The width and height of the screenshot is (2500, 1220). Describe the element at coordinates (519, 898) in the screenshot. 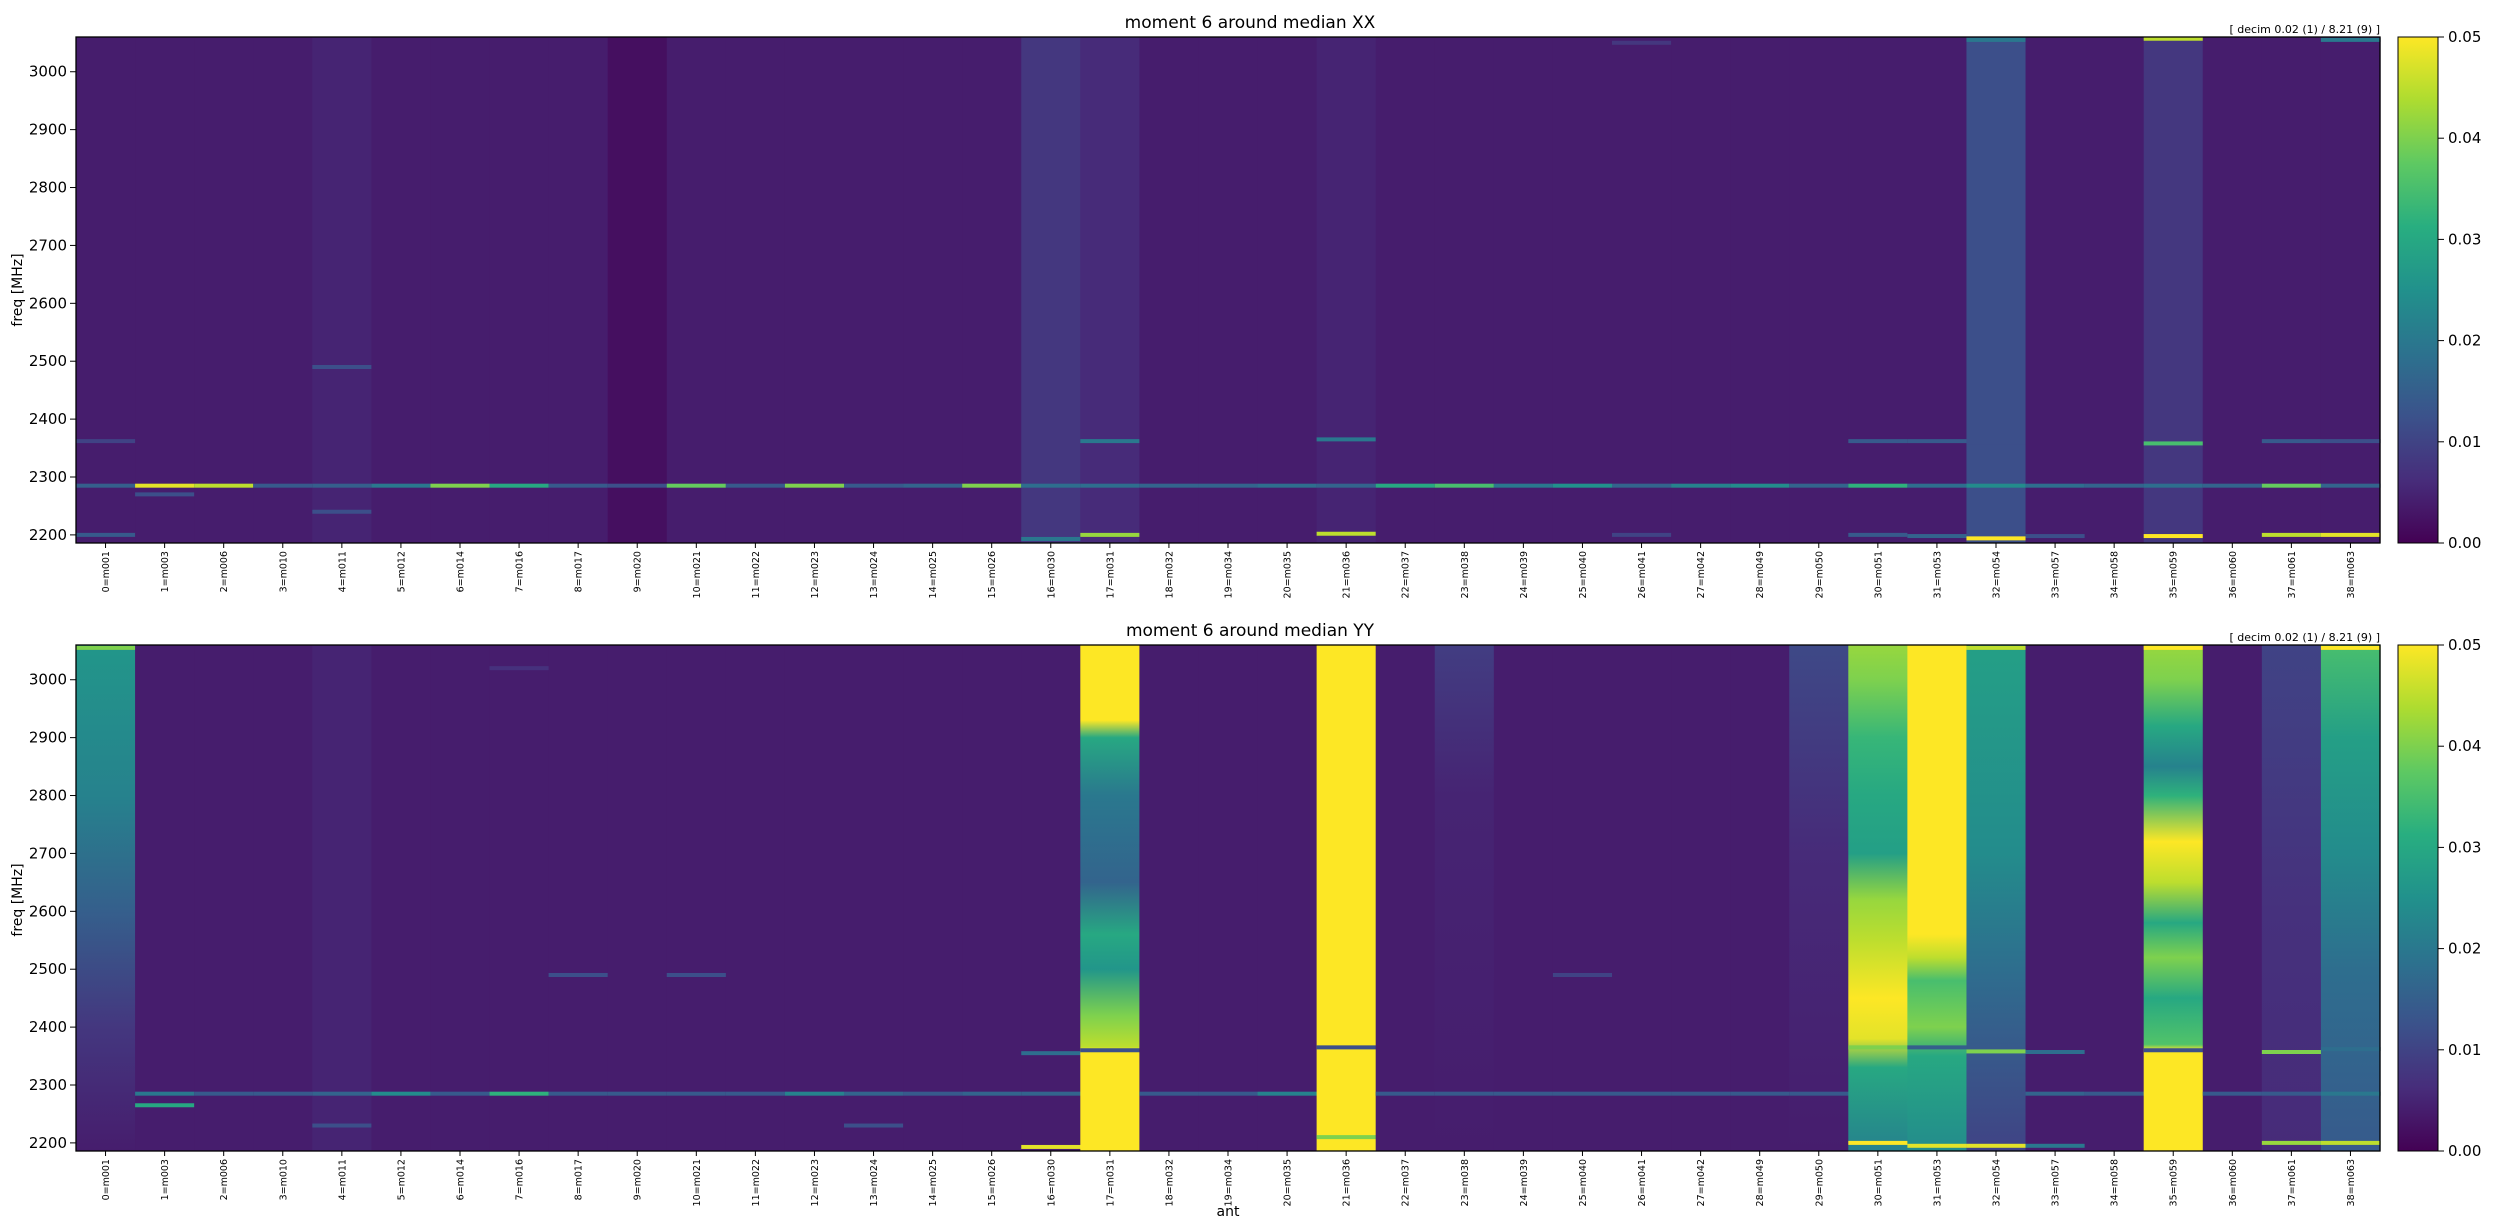

I see `heatmap-column-7=m016` at that location.